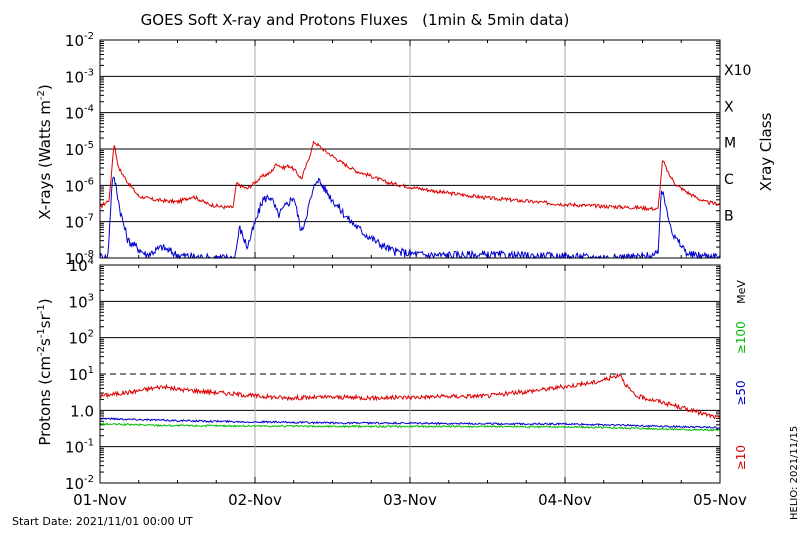 The image size is (800, 535). I want to click on proton-ytick-base-6: 10, so click(78, 266).